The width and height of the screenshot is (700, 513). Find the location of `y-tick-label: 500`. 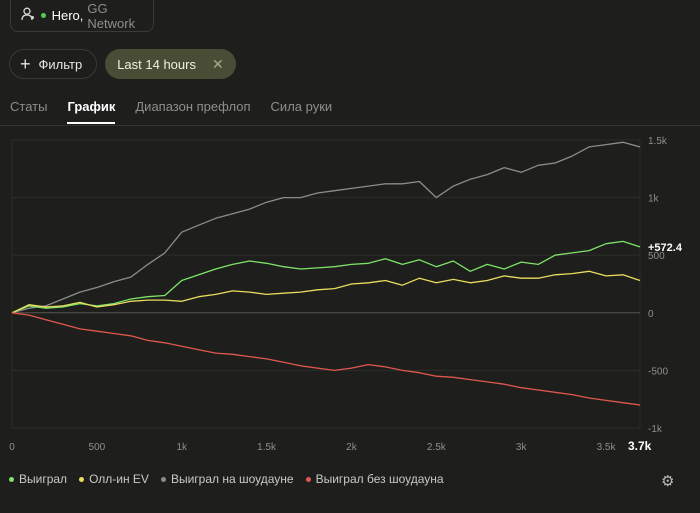

y-tick-label: 500 is located at coordinates (656, 256).